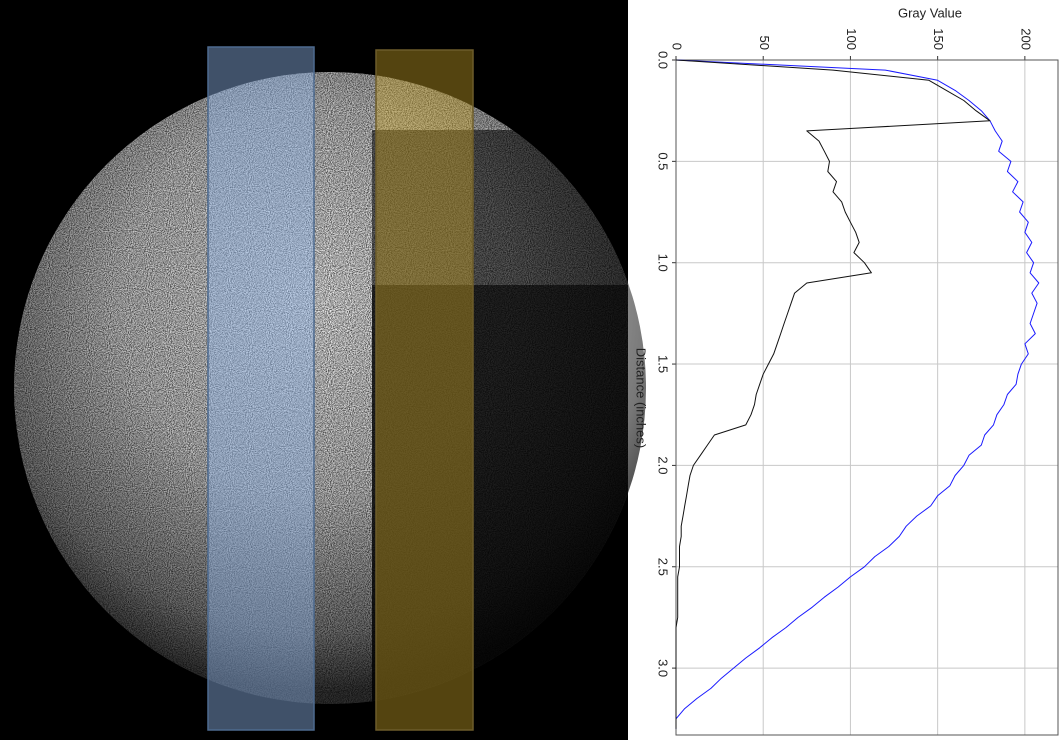 This screenshot has width=1063, height=745. I want to click on x-tick-label: 3.0, so click(663, 668).